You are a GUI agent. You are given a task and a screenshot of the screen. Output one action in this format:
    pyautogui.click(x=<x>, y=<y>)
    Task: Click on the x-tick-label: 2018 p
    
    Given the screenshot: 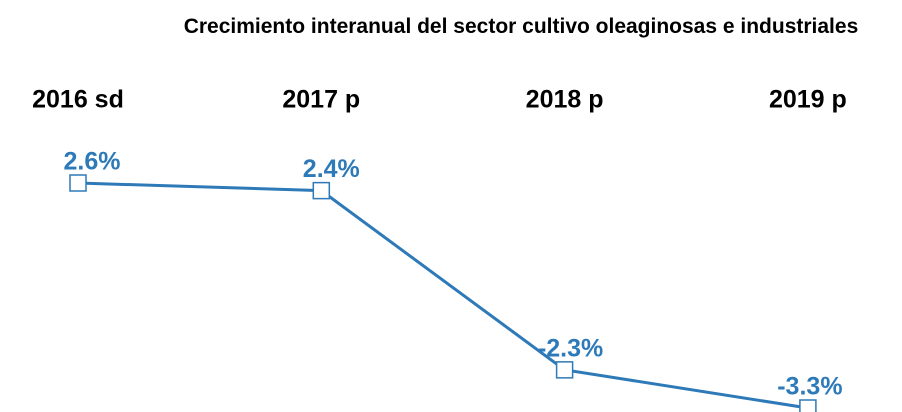 What is the action you would take?
    pyautogui.click(x=565, y=100)
    